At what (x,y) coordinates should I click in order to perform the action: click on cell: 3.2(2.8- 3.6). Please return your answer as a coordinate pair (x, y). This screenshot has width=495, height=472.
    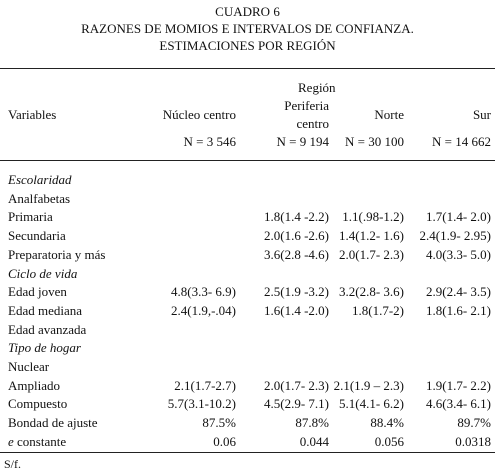
    Looking at the image, I should click on (371, 292).